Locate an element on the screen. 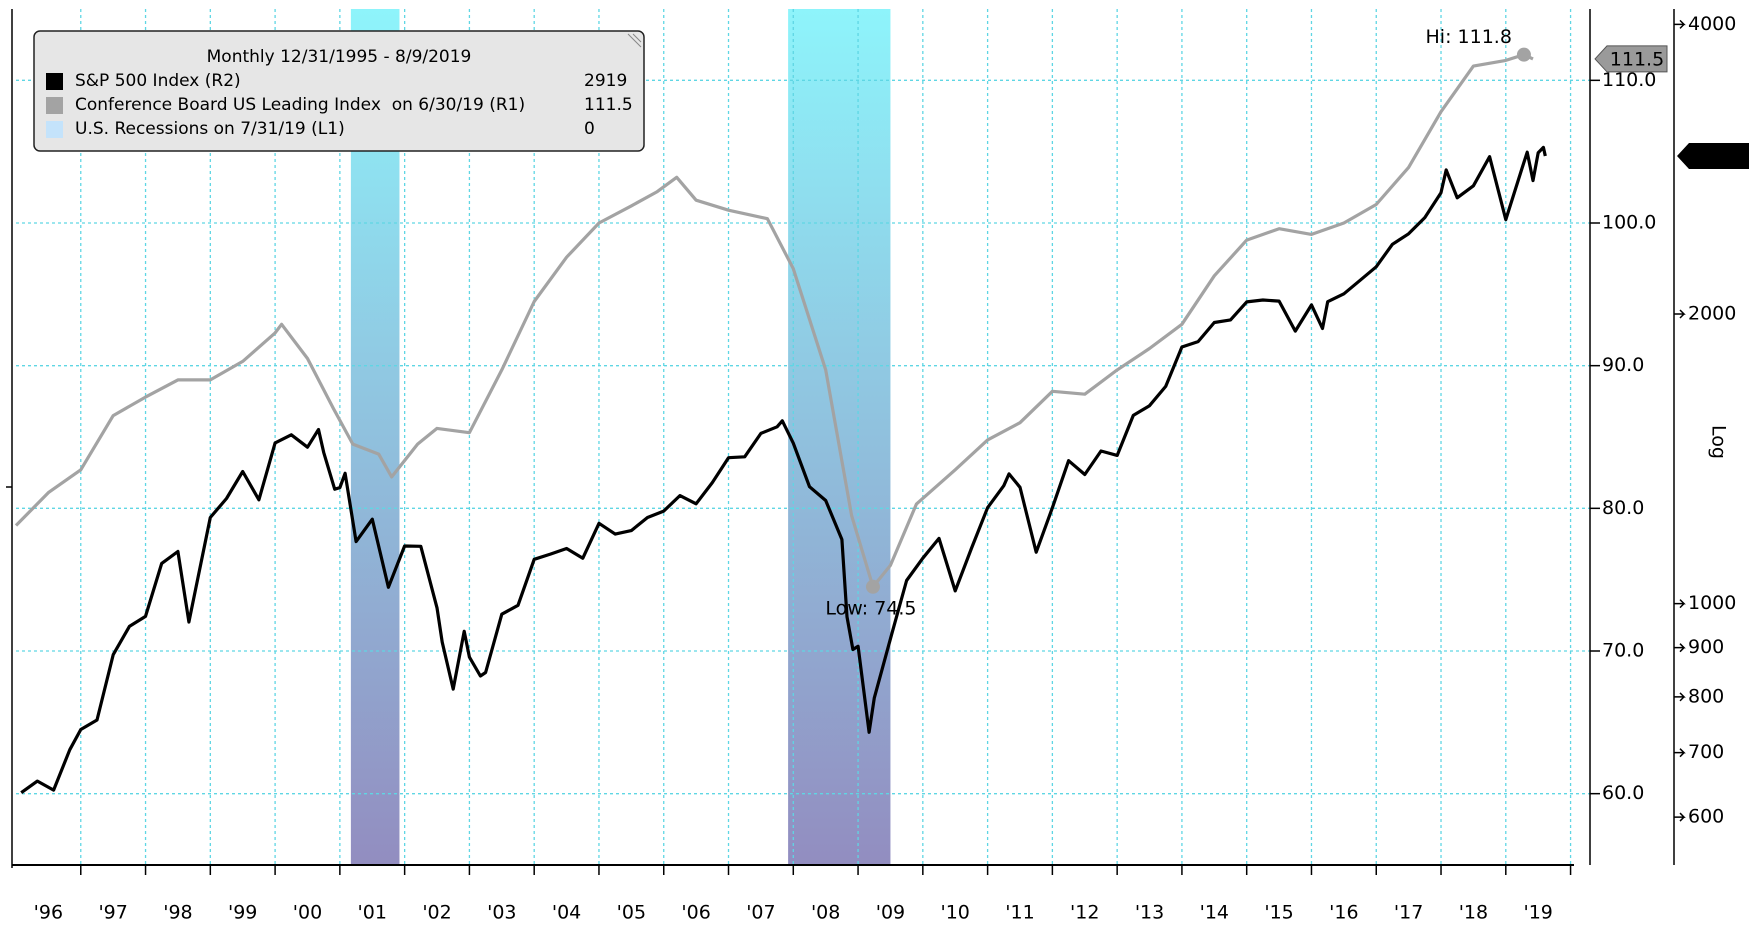 The height and width of the screenshot is (928, 1756). x-tick-label: '97 is located at coordinates (112, 913).